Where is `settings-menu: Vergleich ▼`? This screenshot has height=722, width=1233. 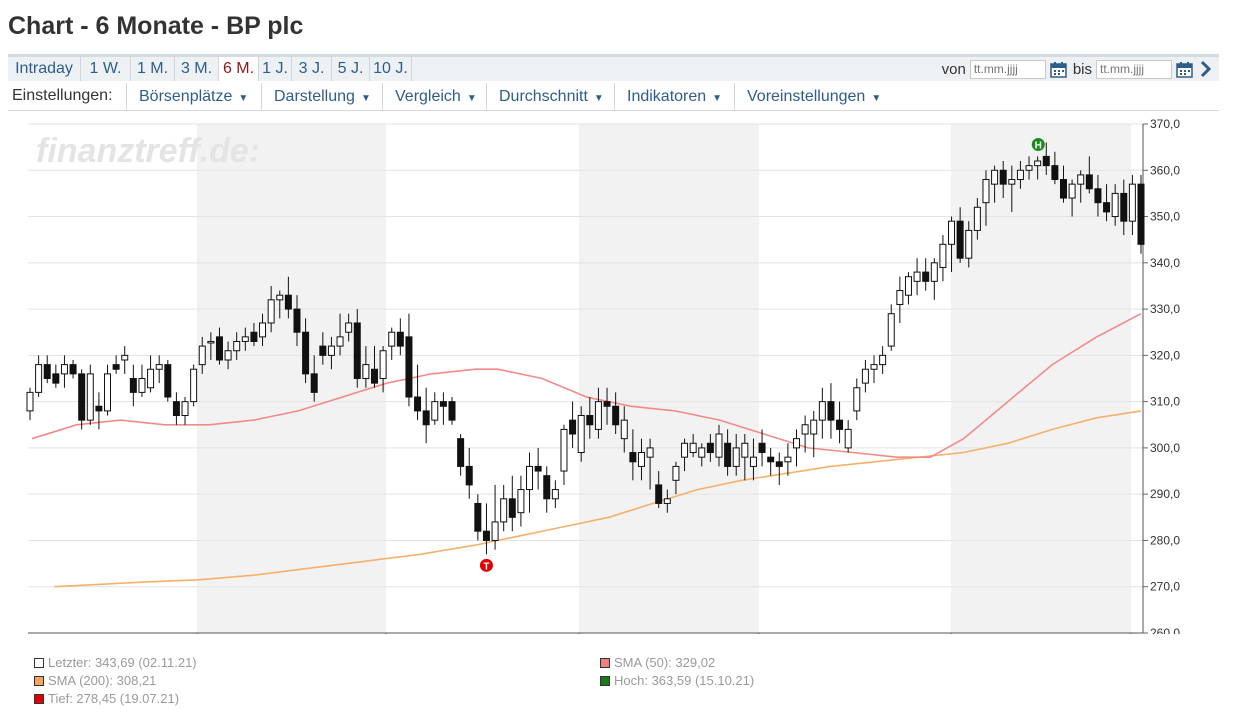
settings-menu: Vergleich ▼ is located at coordinates (434, 96).